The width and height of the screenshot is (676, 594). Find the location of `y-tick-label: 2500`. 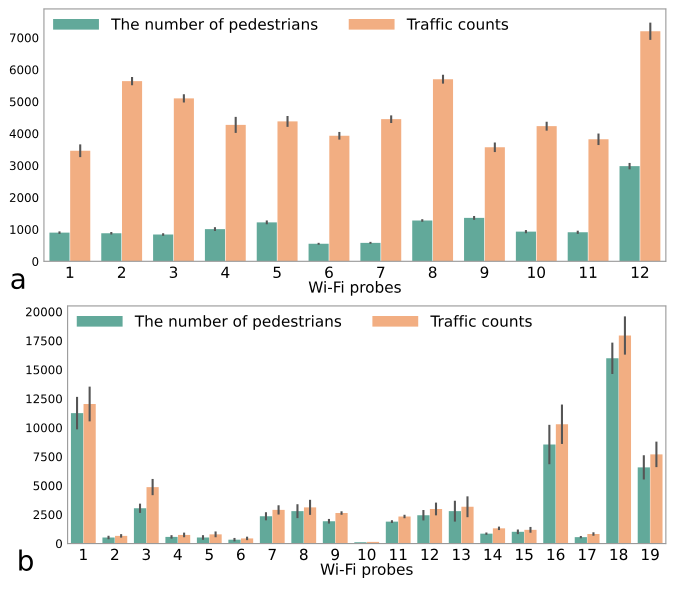

y-tick-label: 2500 is located at coordinates (48, 515).